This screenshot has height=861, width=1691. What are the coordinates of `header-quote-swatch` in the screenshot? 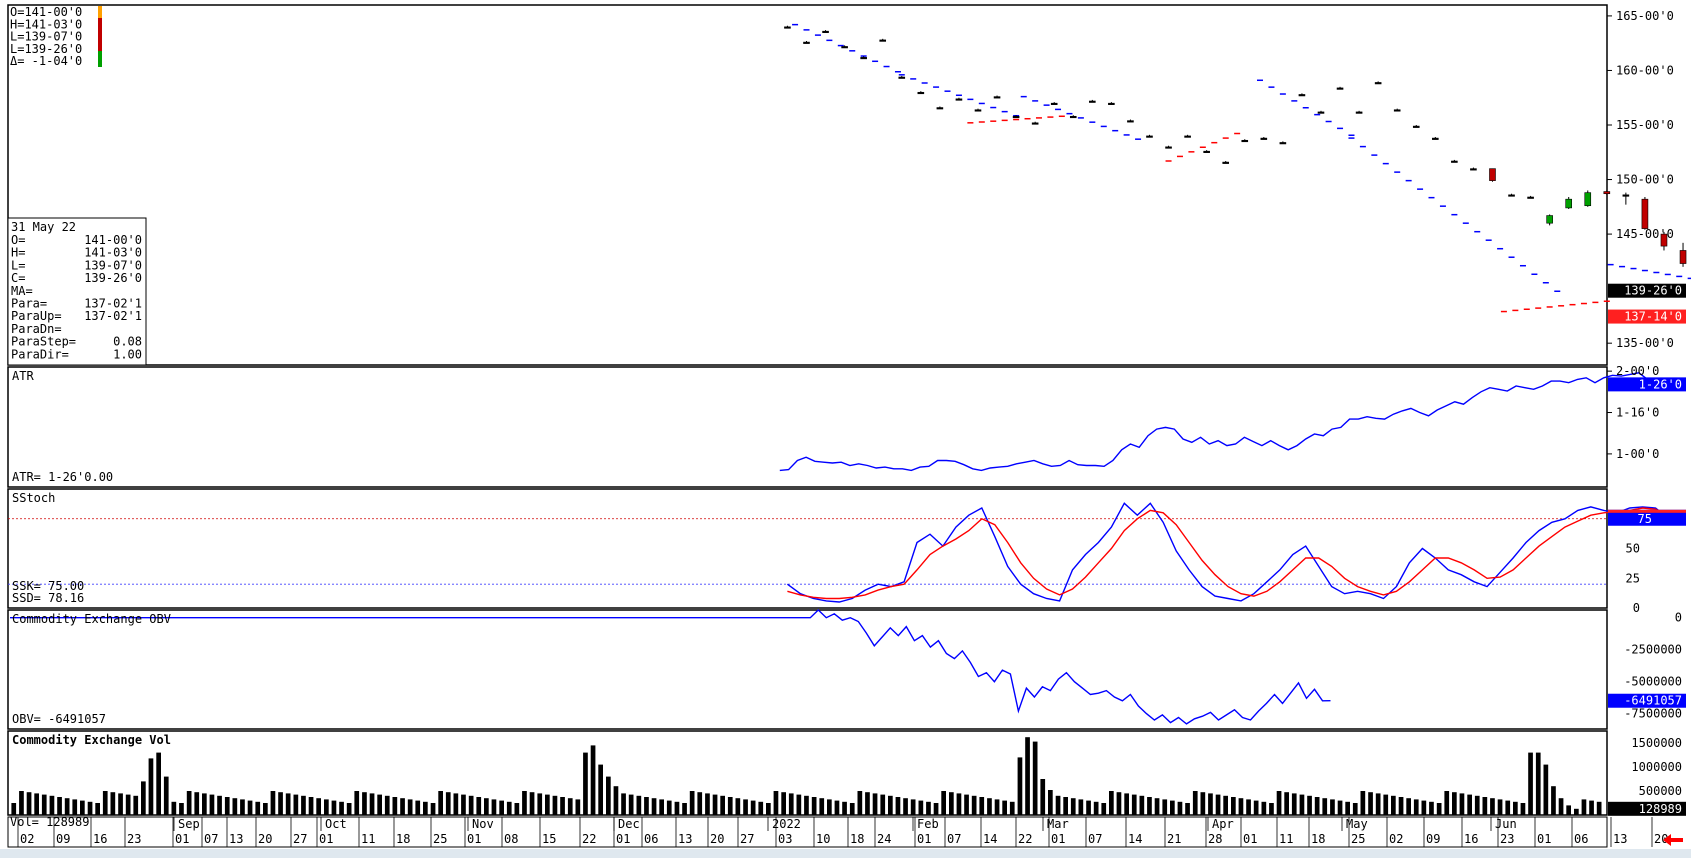 It's located at (100, 12).